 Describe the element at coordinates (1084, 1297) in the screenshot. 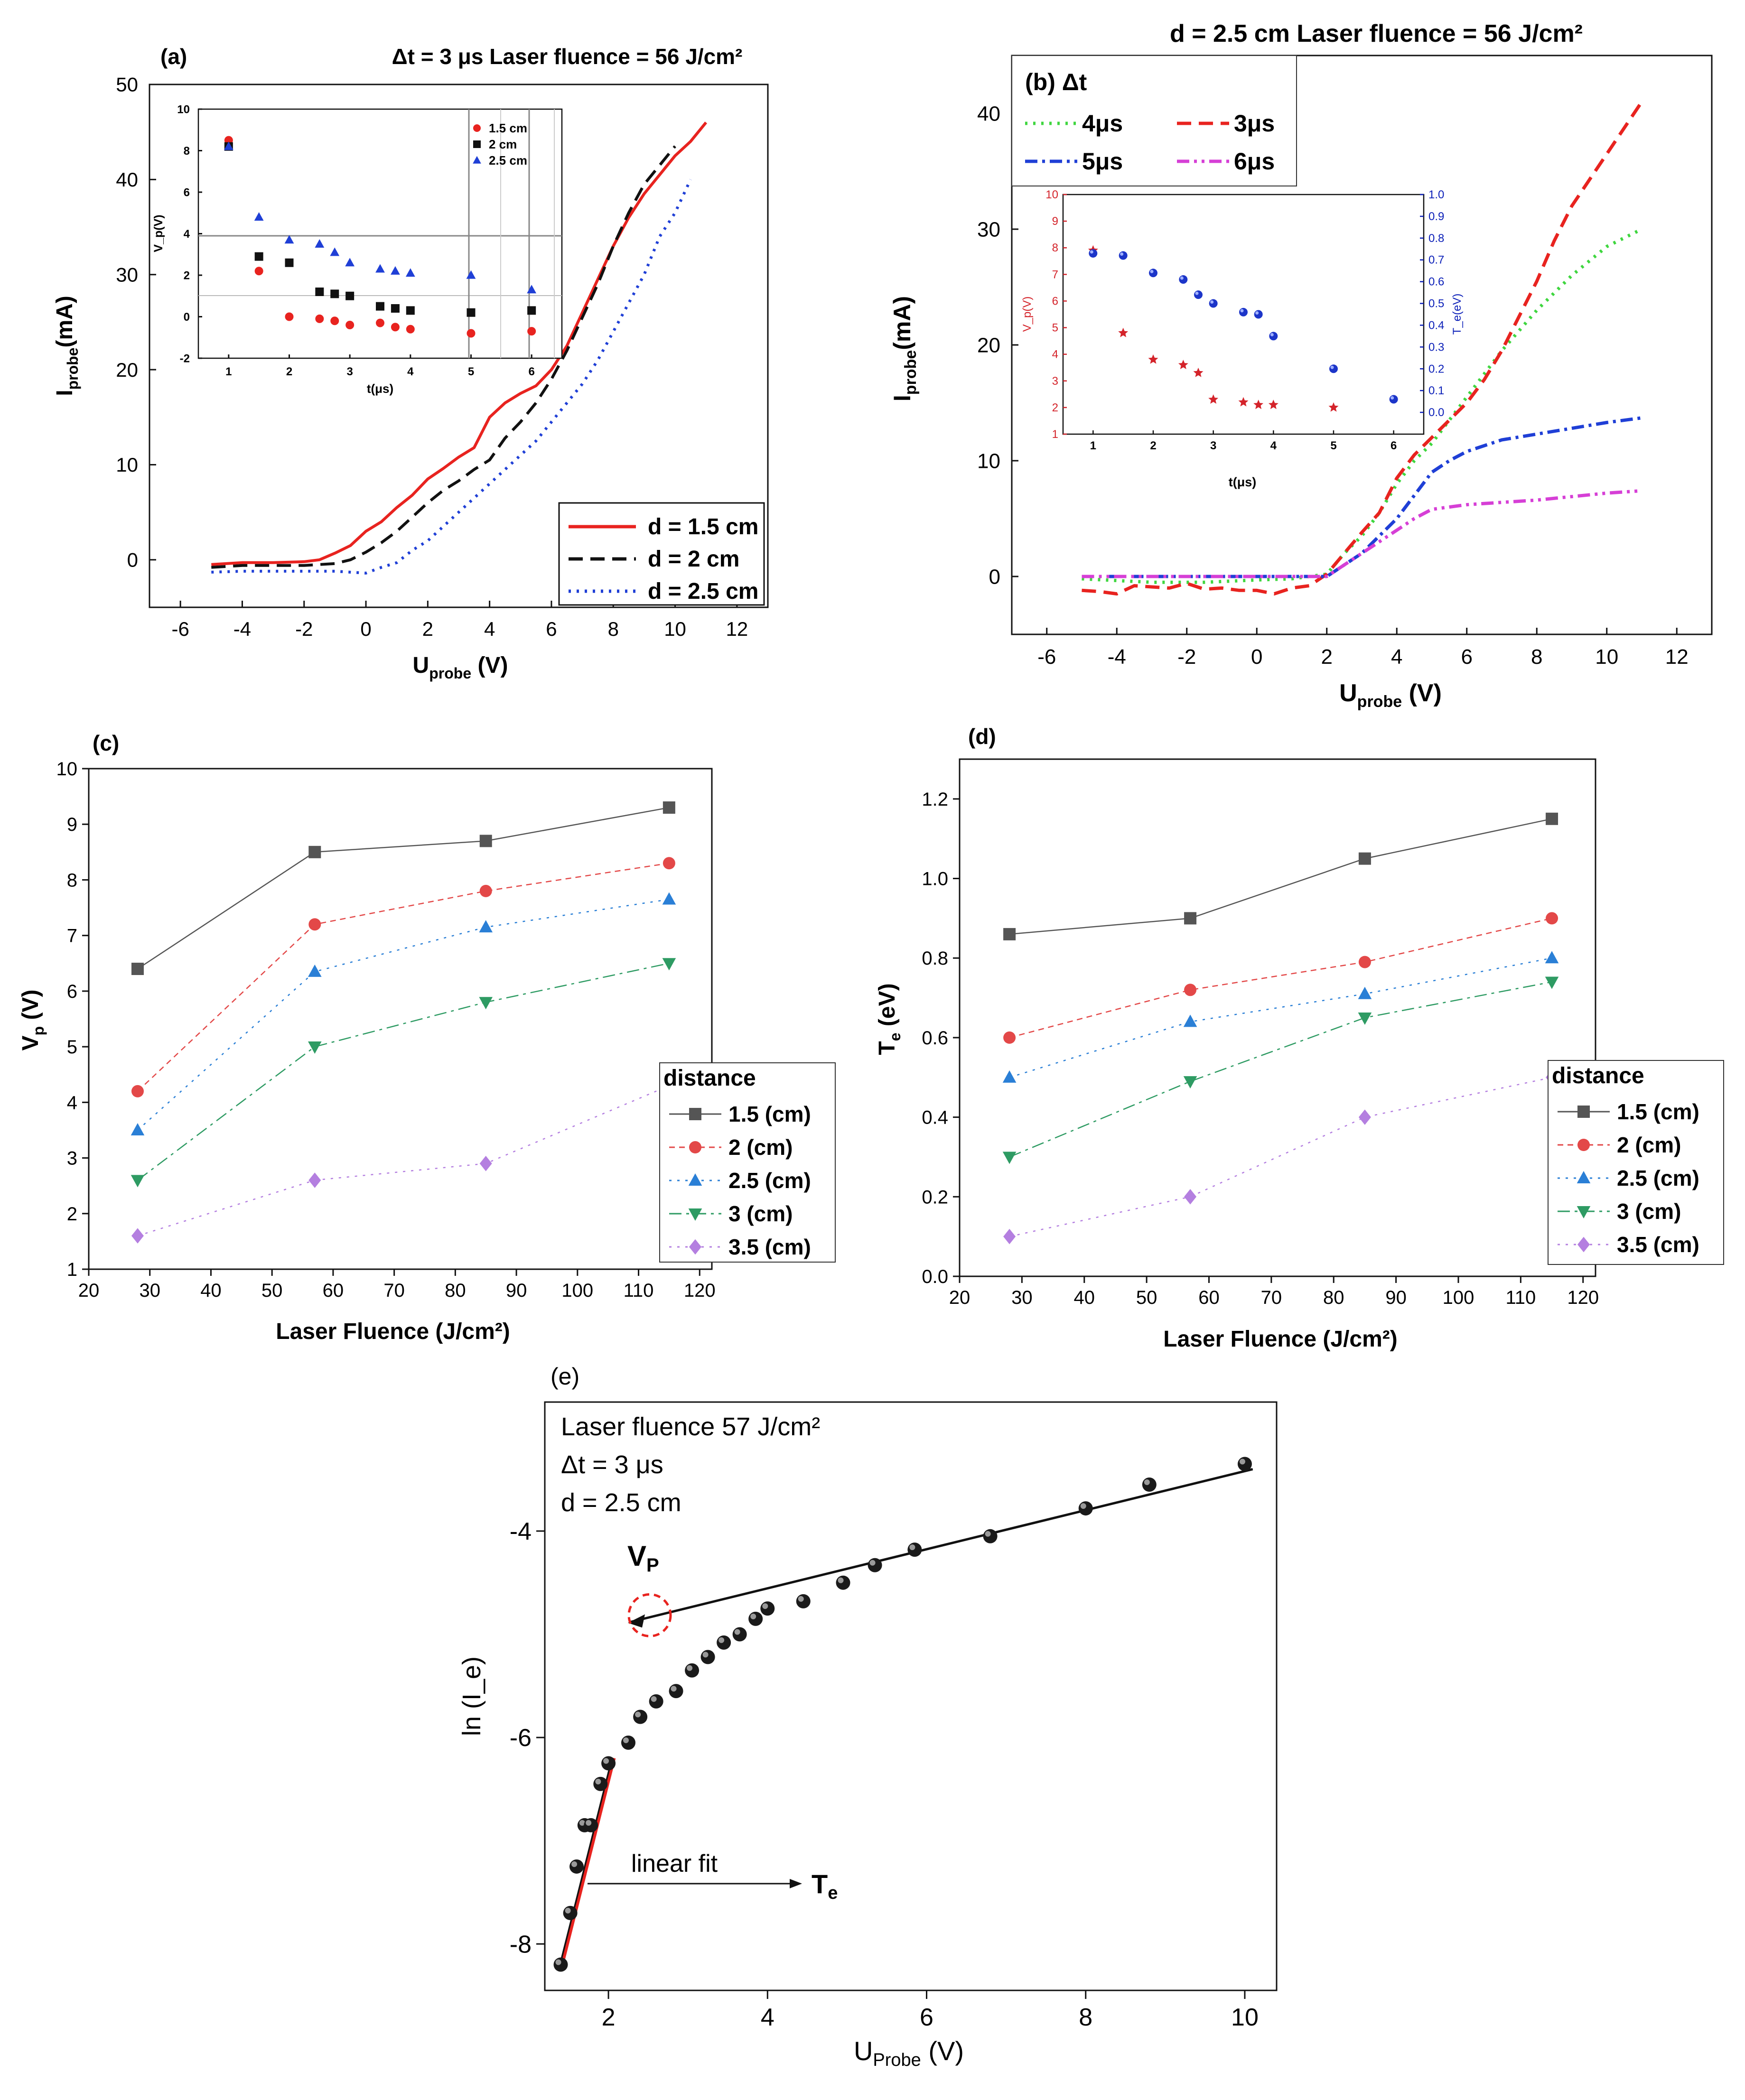

I see `x-tick-label: 40` at that location.